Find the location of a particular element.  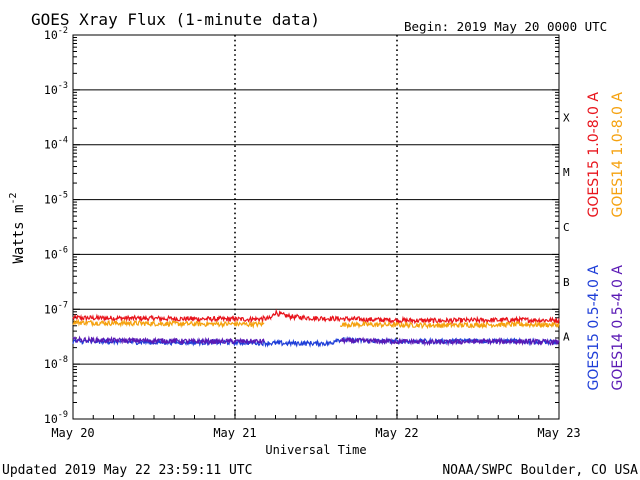

y-tick-label: 10⁻⁹ is located at coordinates (56, 418).